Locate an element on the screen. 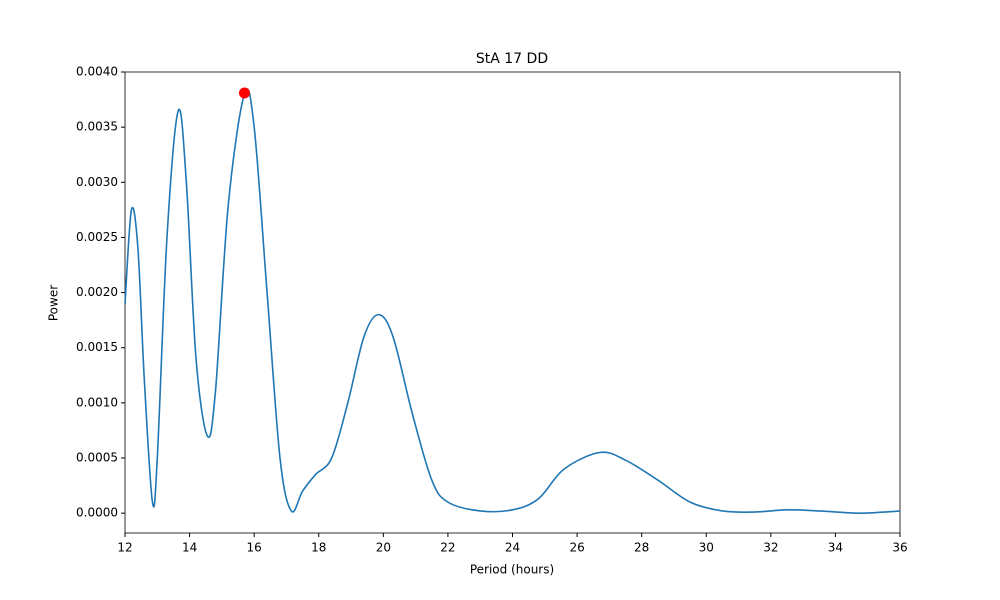 This screenshot has width=1000, height=600. x-tick-label: 14 is located at coordinates (189, 548).